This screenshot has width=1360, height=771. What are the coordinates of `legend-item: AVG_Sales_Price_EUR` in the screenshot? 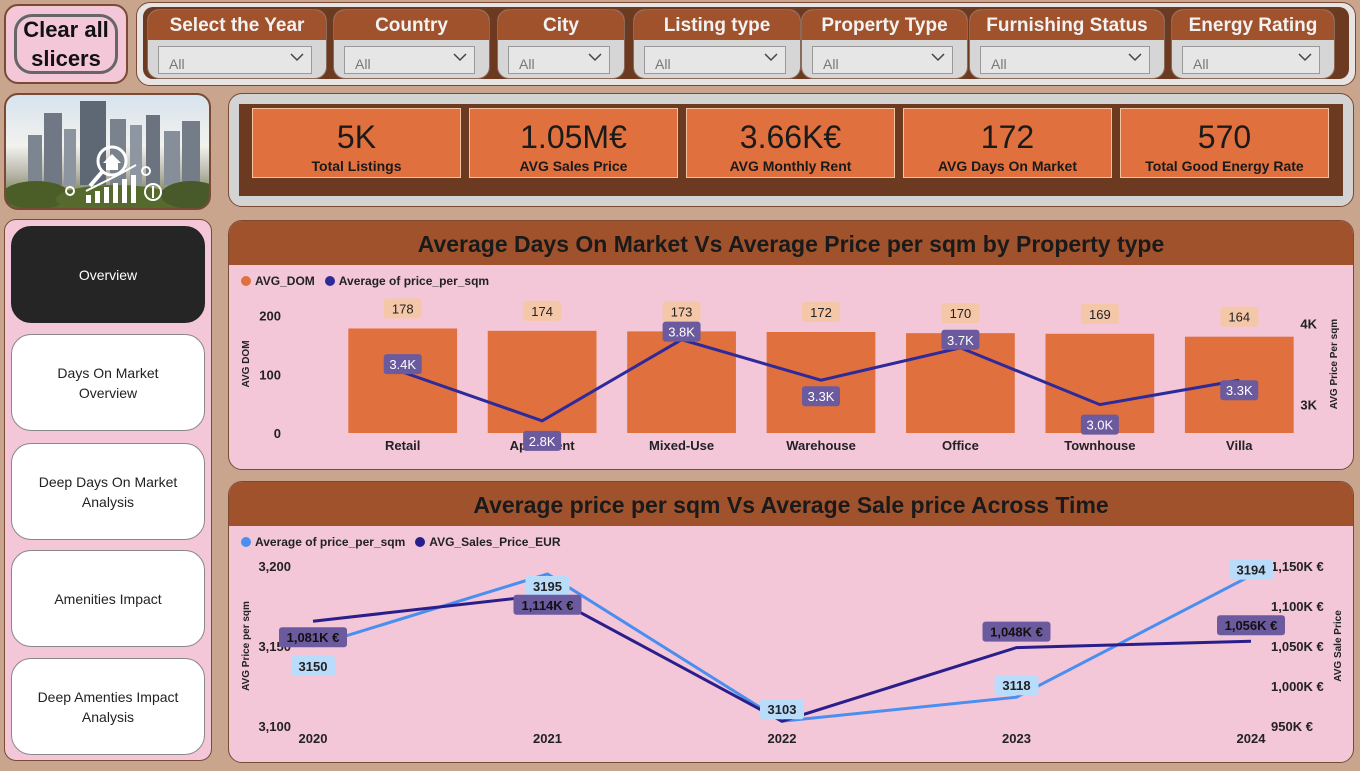 It's located at (487, 542).